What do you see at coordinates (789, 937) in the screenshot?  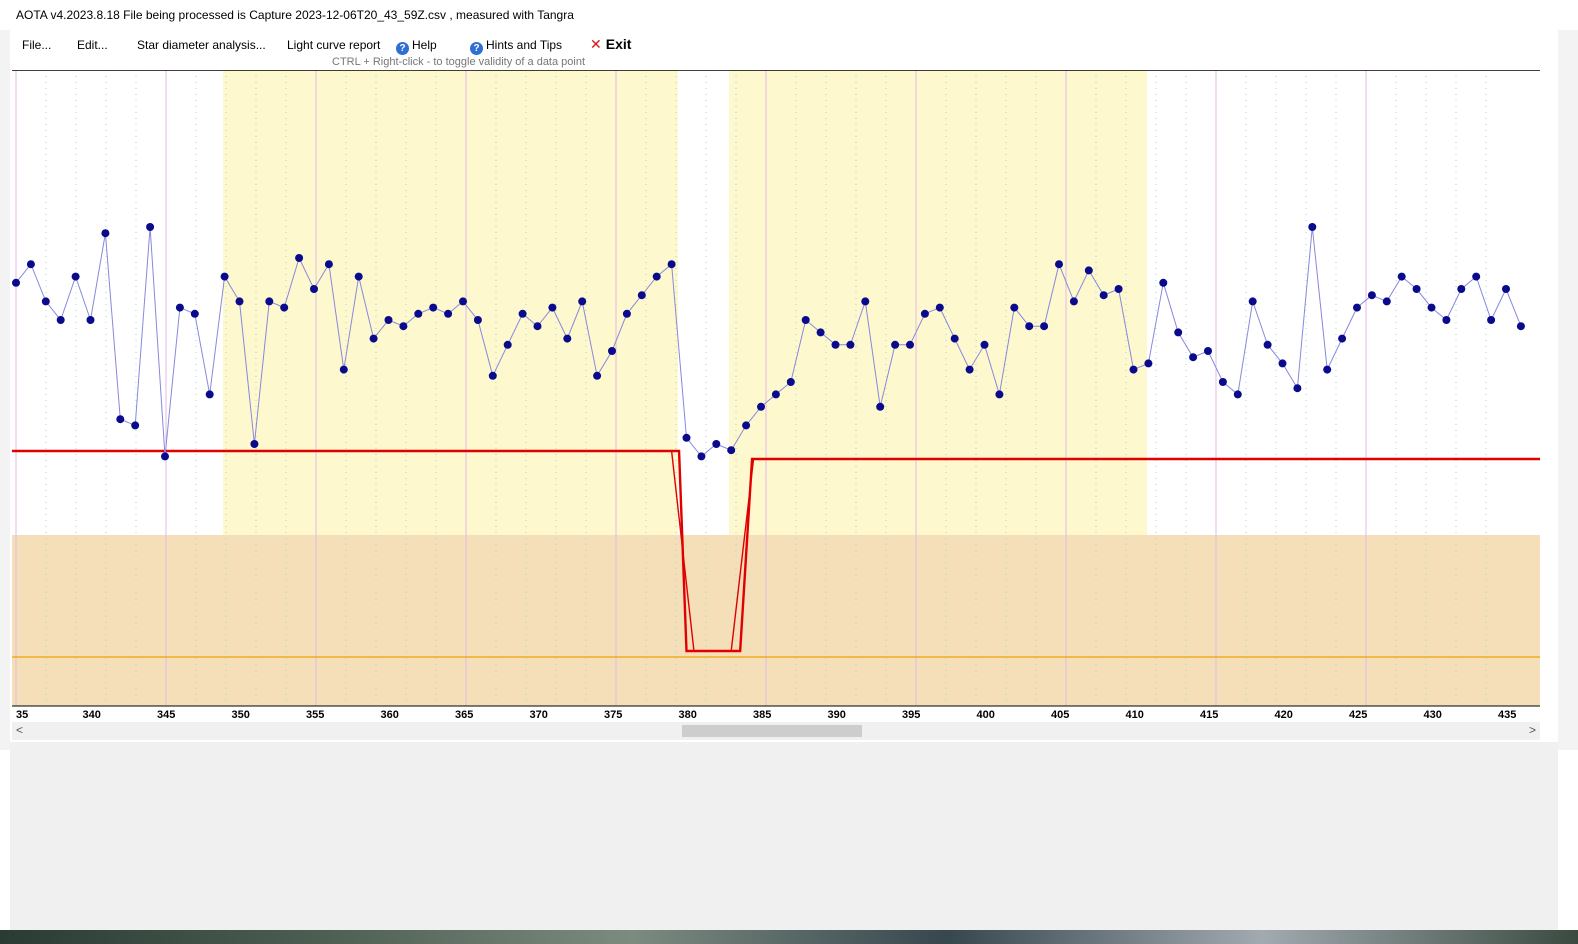 I see `desktop-background` at bounding box center [789, 937].